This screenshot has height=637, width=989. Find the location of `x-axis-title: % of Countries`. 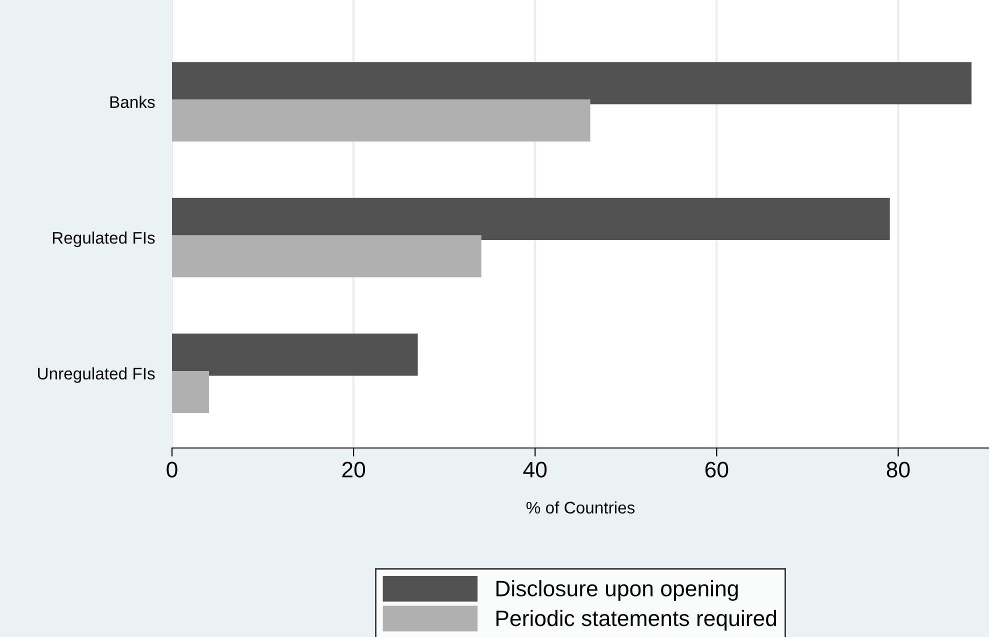

x-axis-title: % of Countries is located at coordinates (580, 507).